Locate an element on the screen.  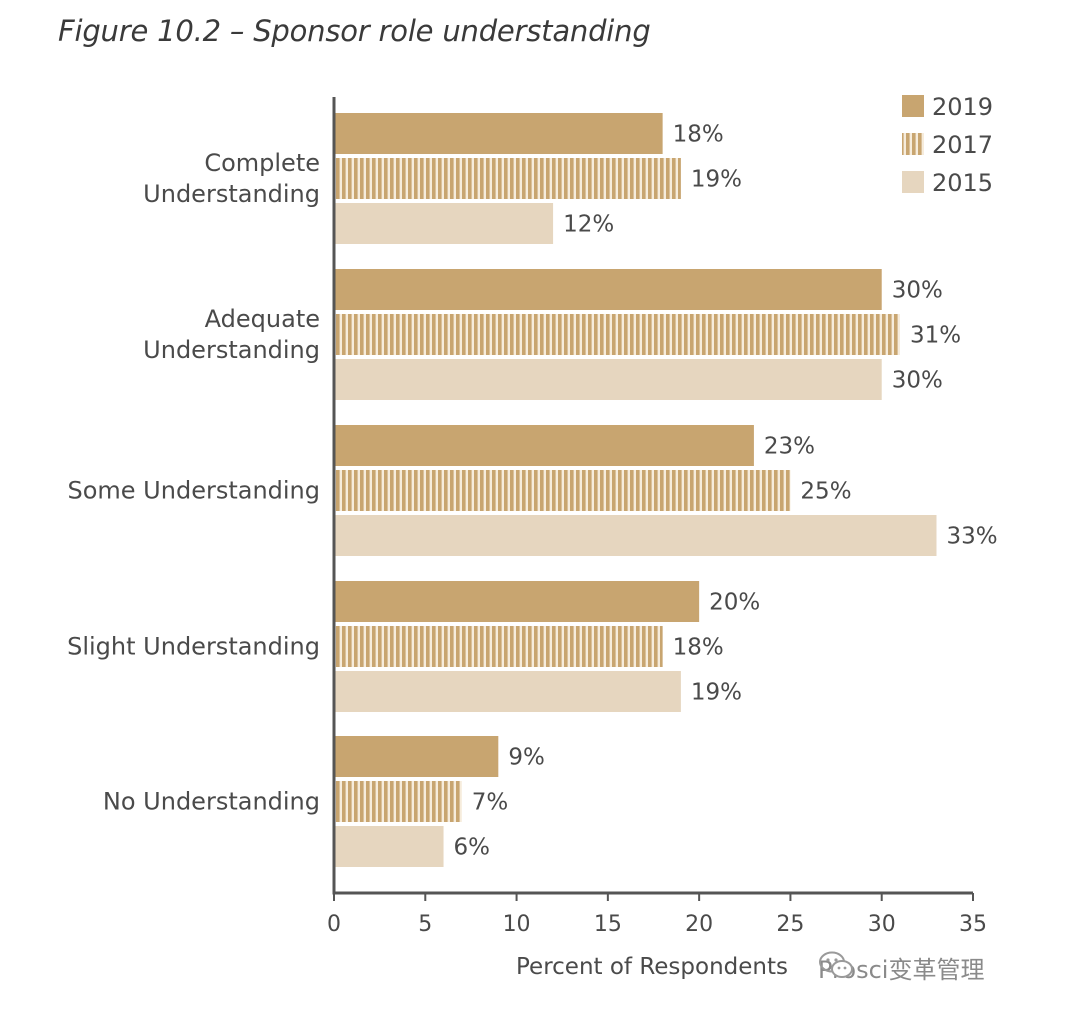
category-label: Some Understanding is located at coordinates (193, 491).